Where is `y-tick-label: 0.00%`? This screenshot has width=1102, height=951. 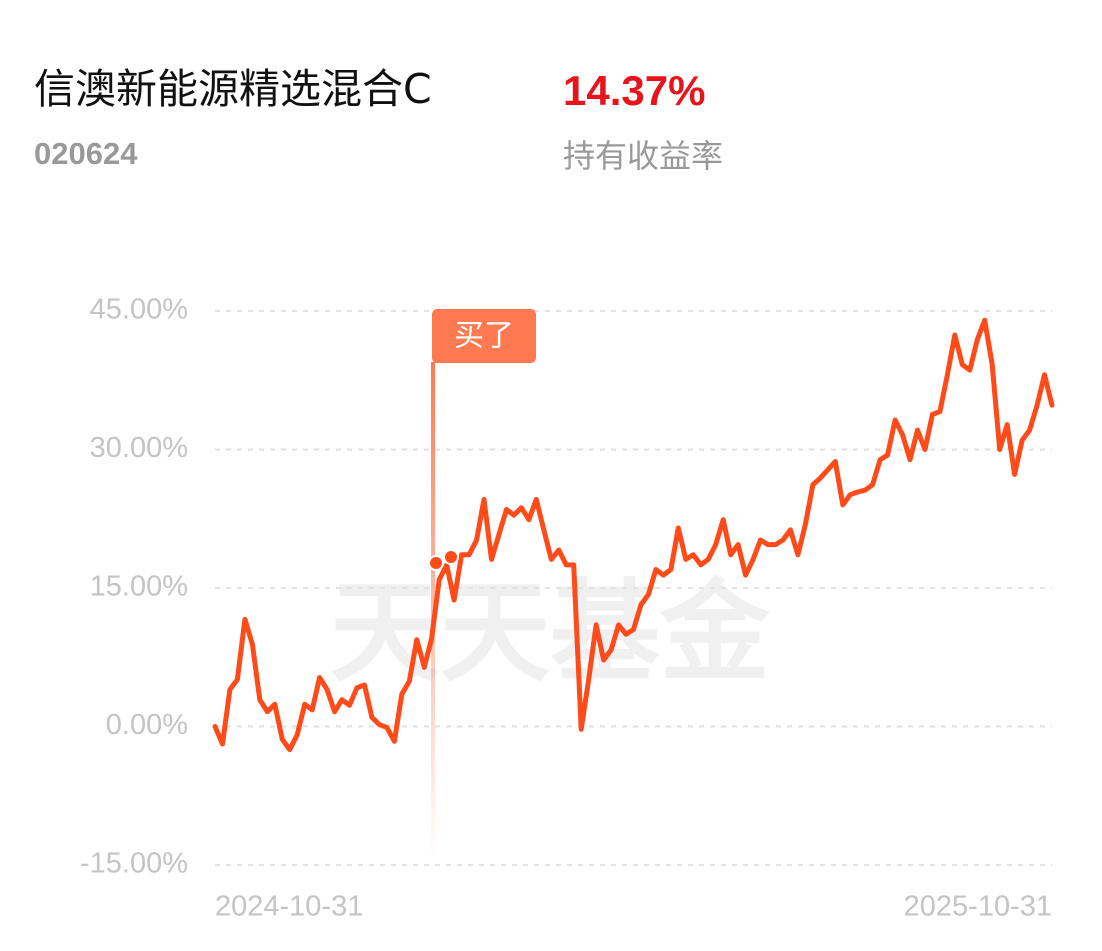 y-tick-label: 0.00% is located at coordinates (147, 725).